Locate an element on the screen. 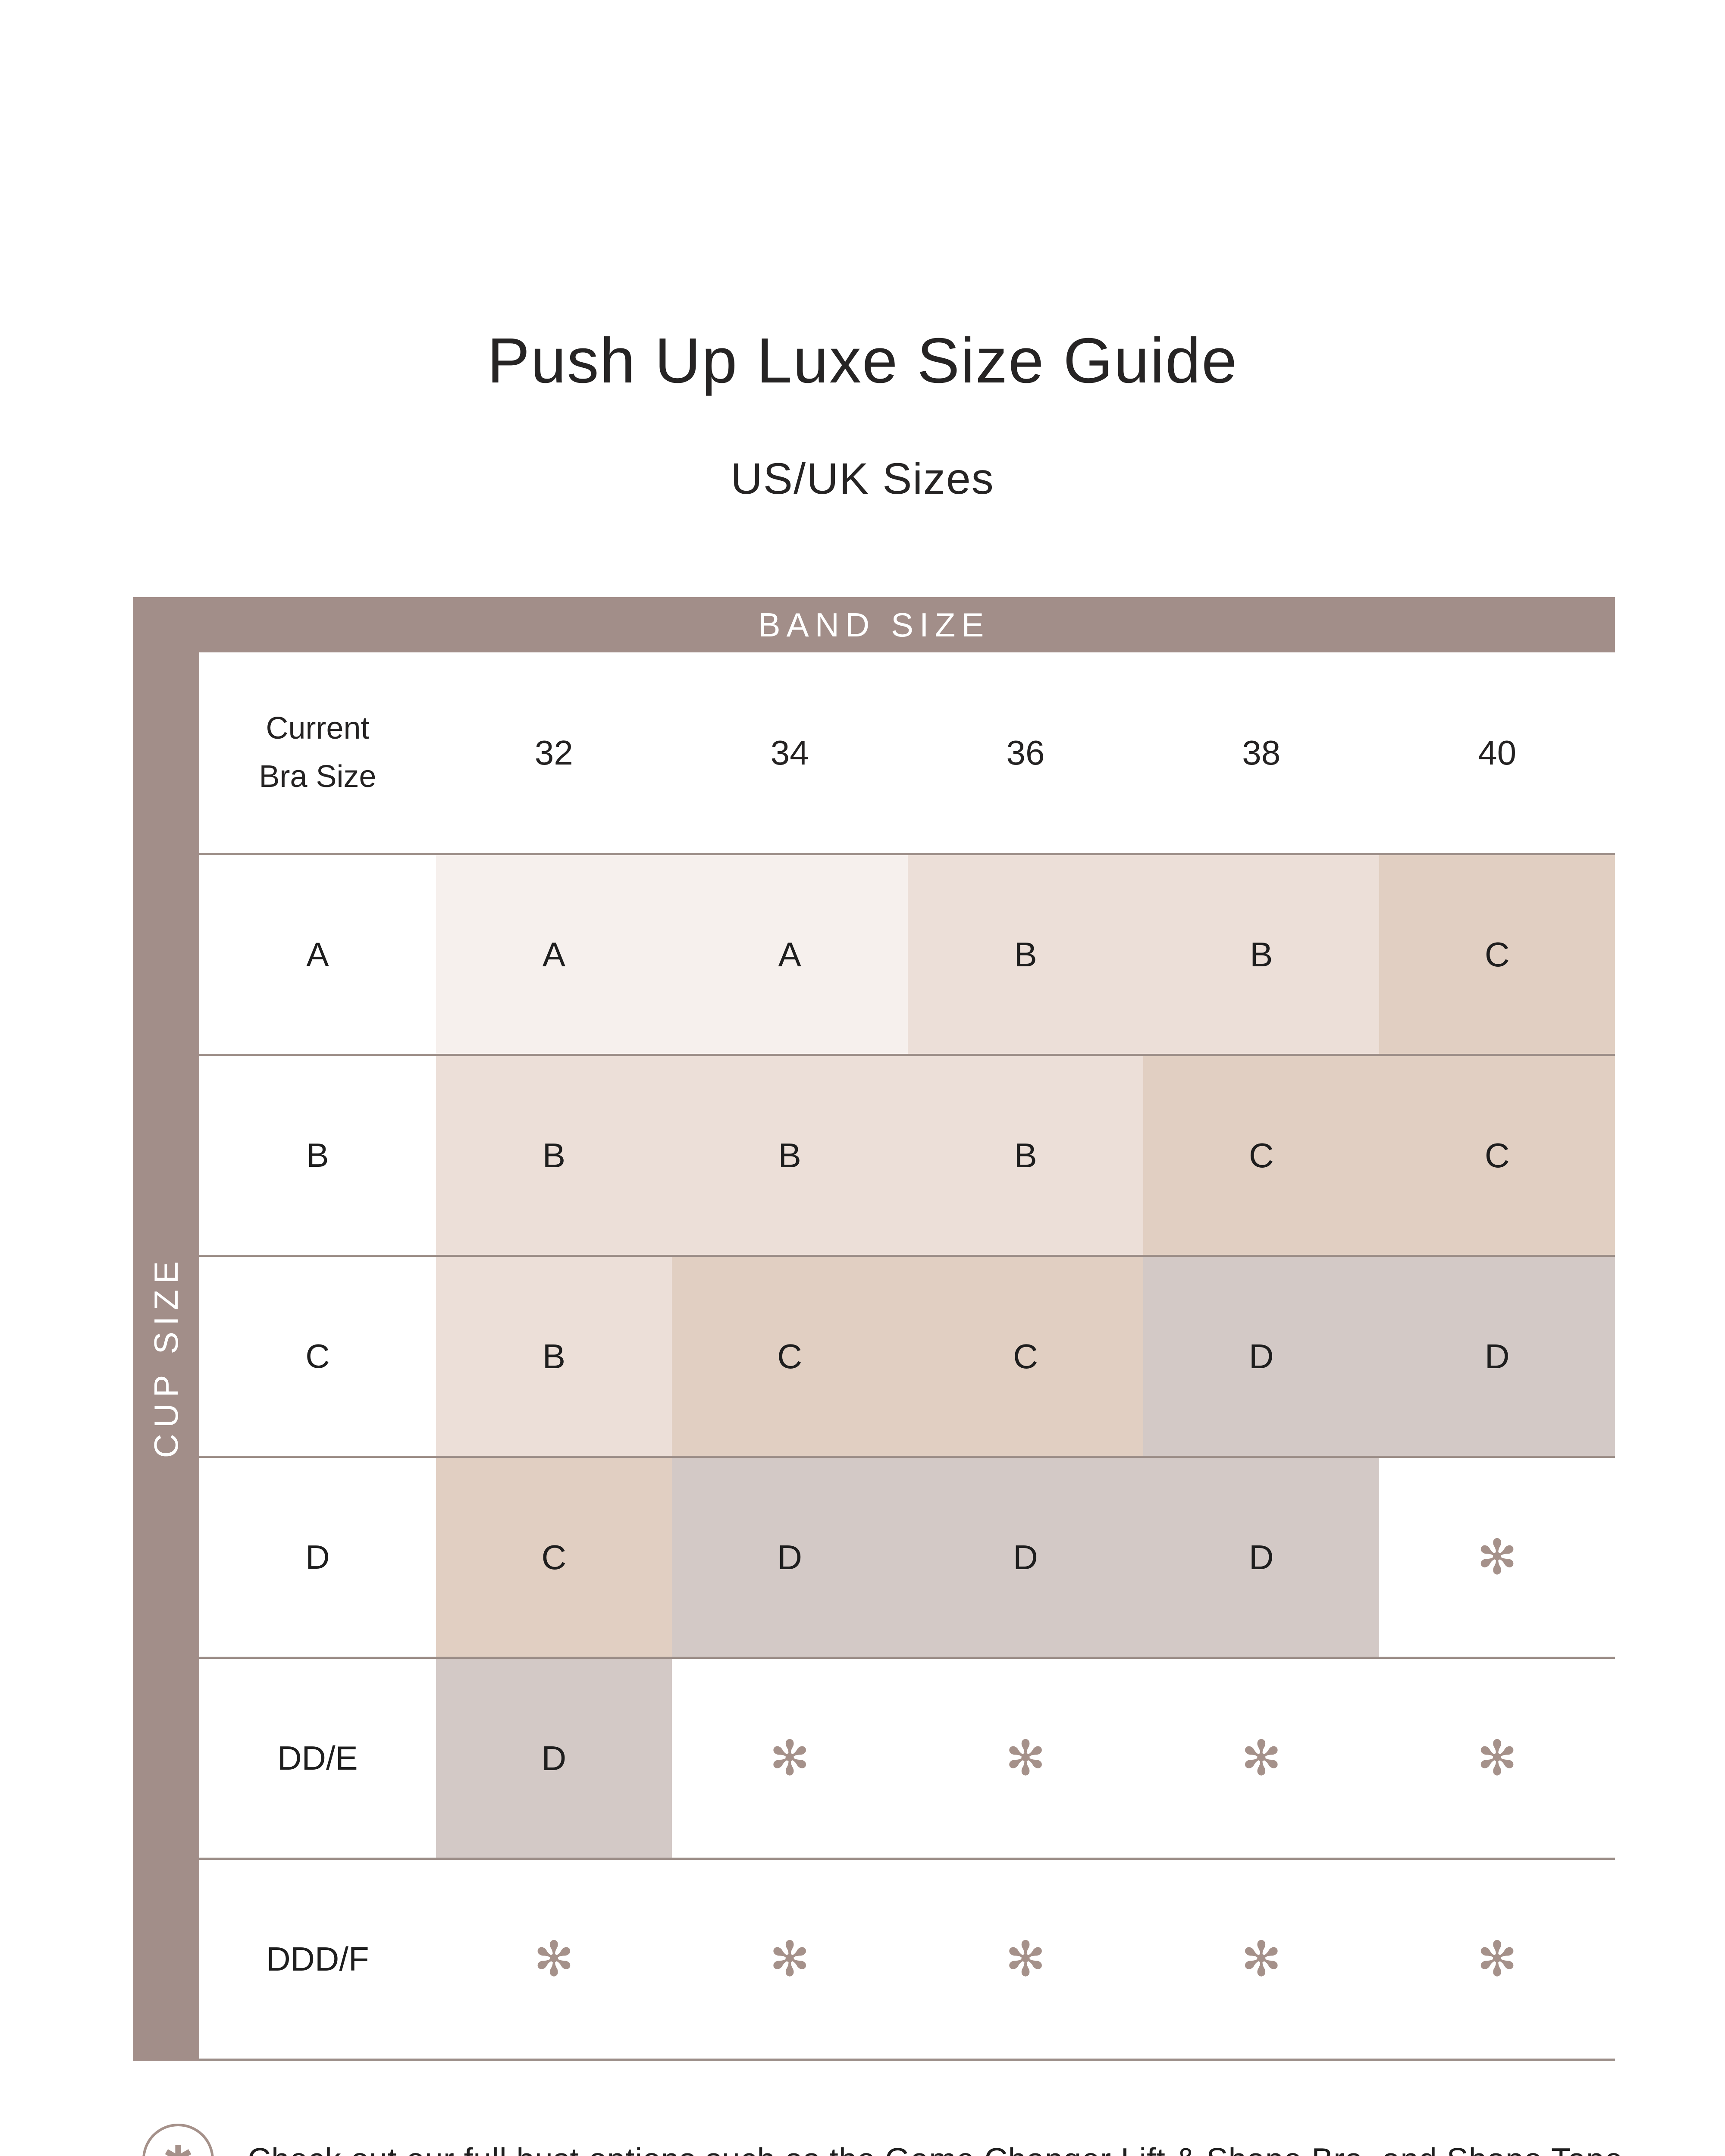 Image resolution: width=1725 pixels, height=2156 pixels. asterisk-glyph: ✱ is located at coordinates (178, 2148).